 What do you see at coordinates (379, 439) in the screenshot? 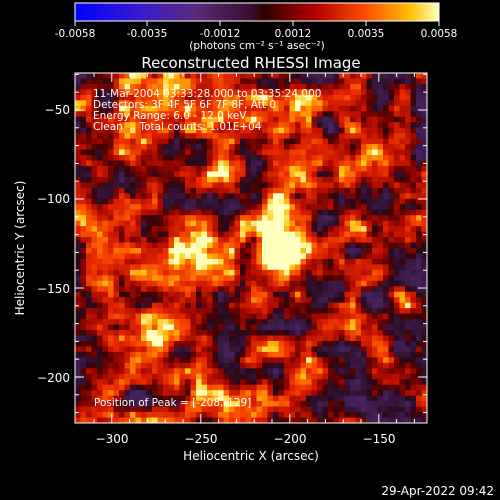
I see `x-tick-label: −150` at bounding box center [379, 439].